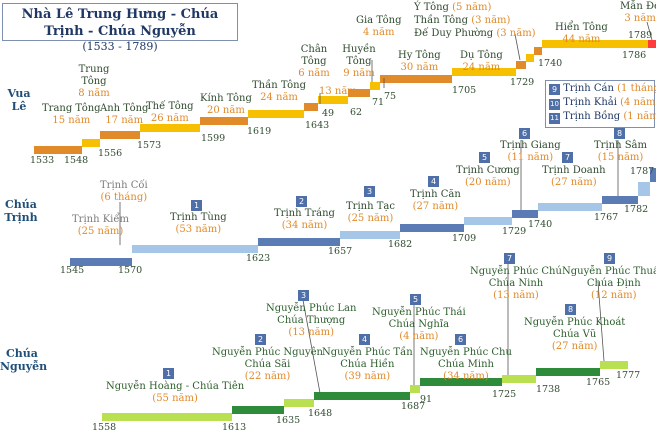 The width and height of the screenshot is (656, 433). Describe the element at coordinates (91, 143) in the screenshot. I see `bar-le-trung-tong` at that location.